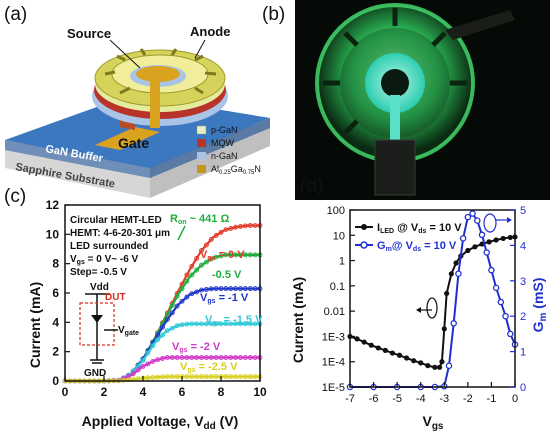 The width and height of the screenshot is (550, 434). Describe the element at coordinates (224, 298) in the screenshot. I see `iv-curve-label: Vgs = -1 V` at that location.